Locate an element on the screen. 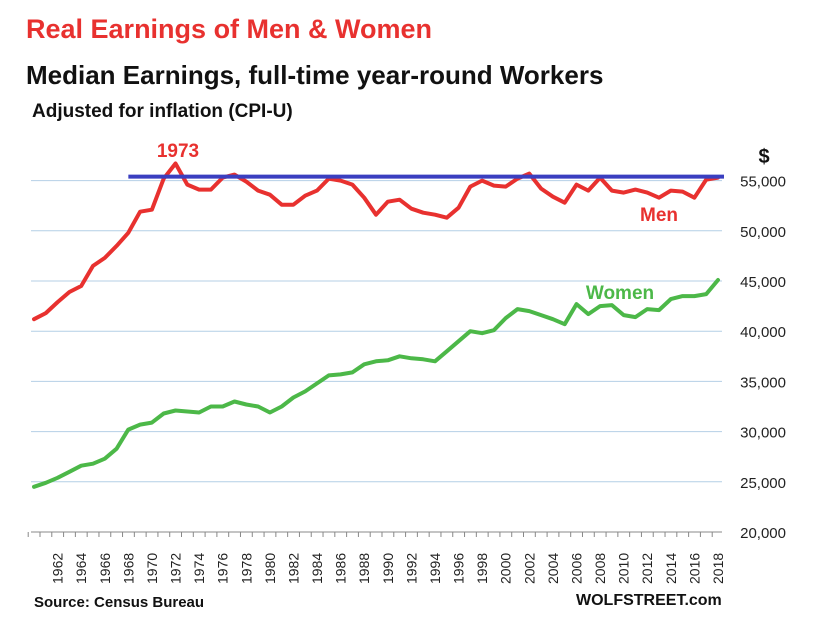 This screenshot has width=840, height=644. x-tick-label: 1974 is located at coordinates (199, 568).